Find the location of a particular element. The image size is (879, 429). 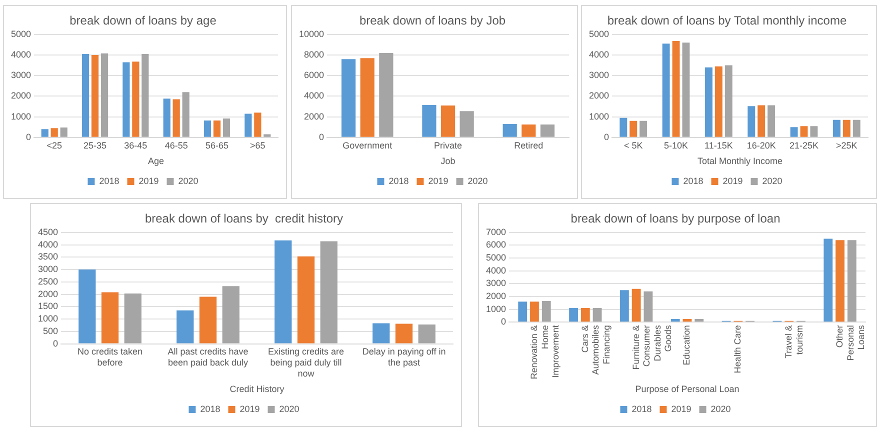

chart-title: break down of loans by purpose of loan is located at coordinates (675, 219).